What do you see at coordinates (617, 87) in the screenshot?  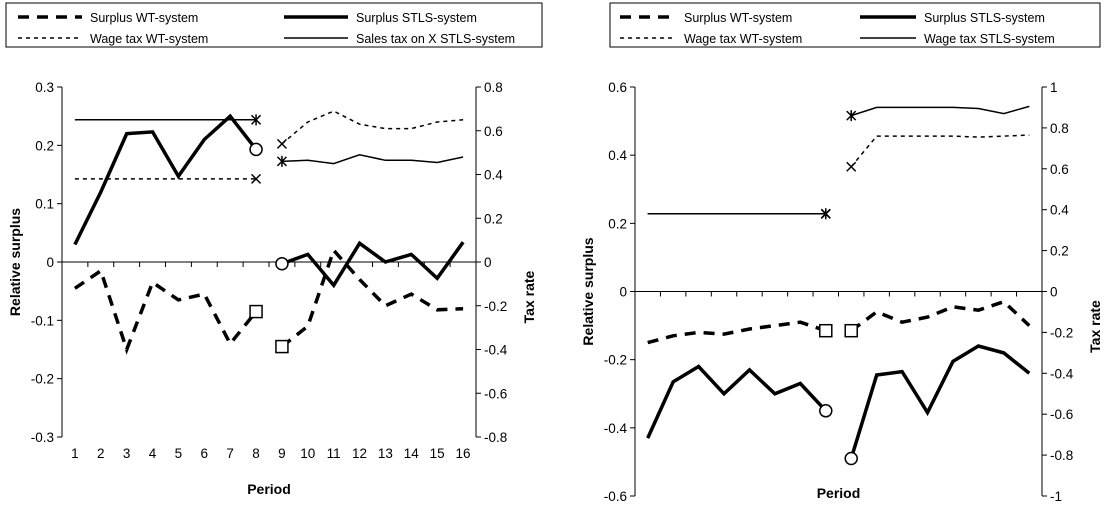 I see `left-tick-label: 0.6` at bounding box center [617, 87].